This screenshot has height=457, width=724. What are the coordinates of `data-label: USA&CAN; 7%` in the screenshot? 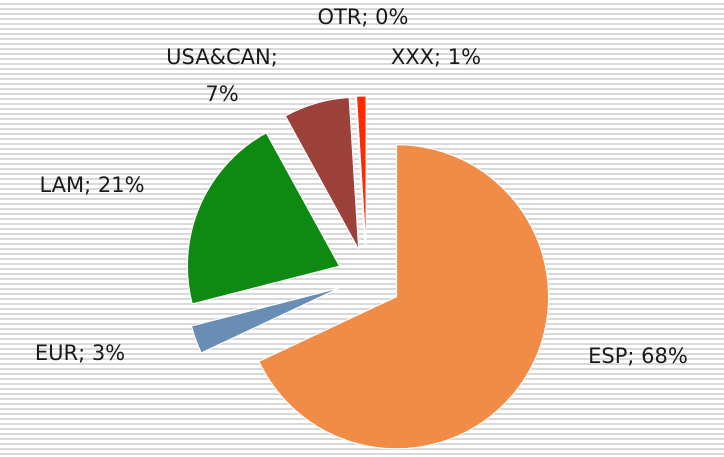 It's located at (222, 75).